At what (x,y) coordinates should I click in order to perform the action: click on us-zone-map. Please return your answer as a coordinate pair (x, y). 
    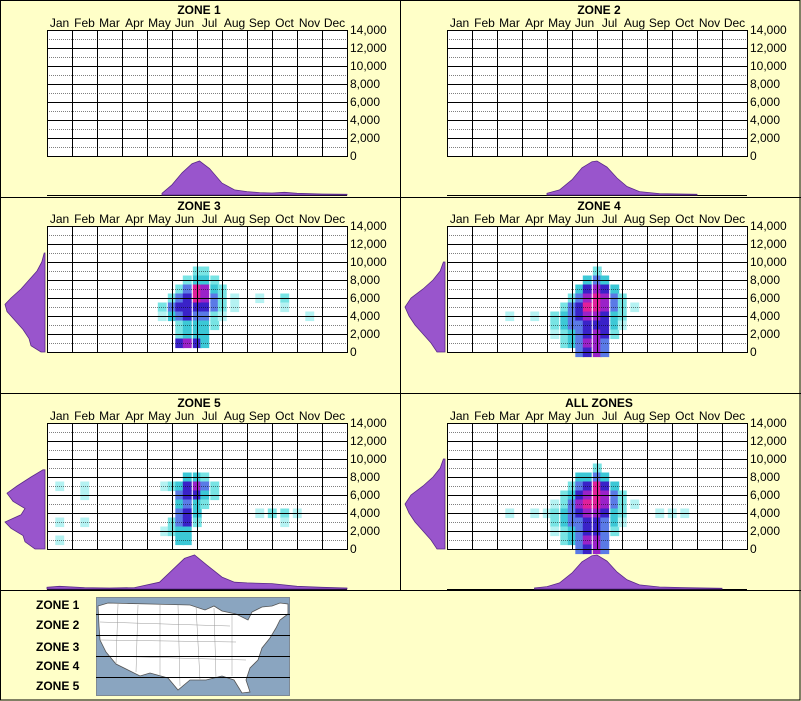
    Looking at the image, I should click on (193, 646).